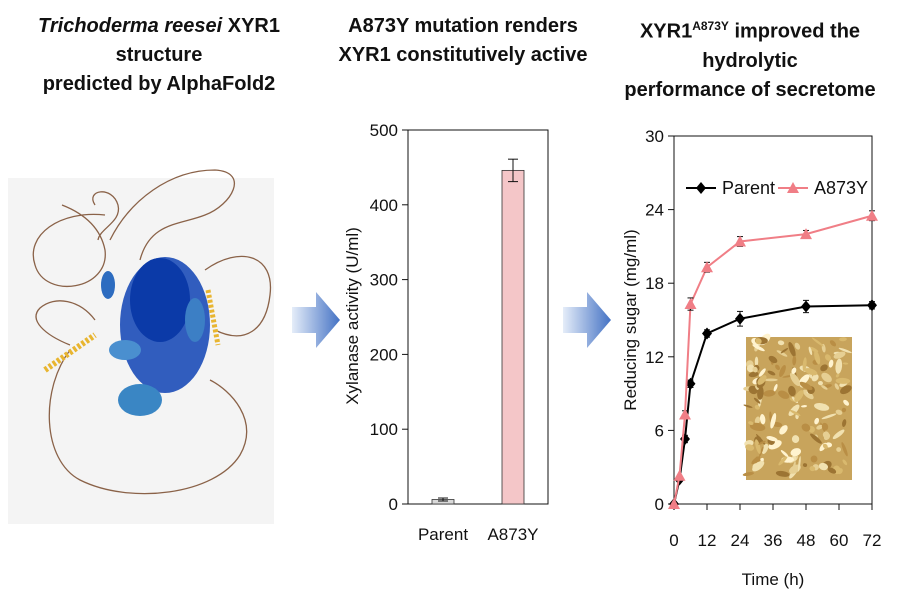 The image size is (900, 600). What do you see at coordinates (384, 205) in the screenshot?
I see `bar-y-tick-label: 400` at bounding box center [384, 205].